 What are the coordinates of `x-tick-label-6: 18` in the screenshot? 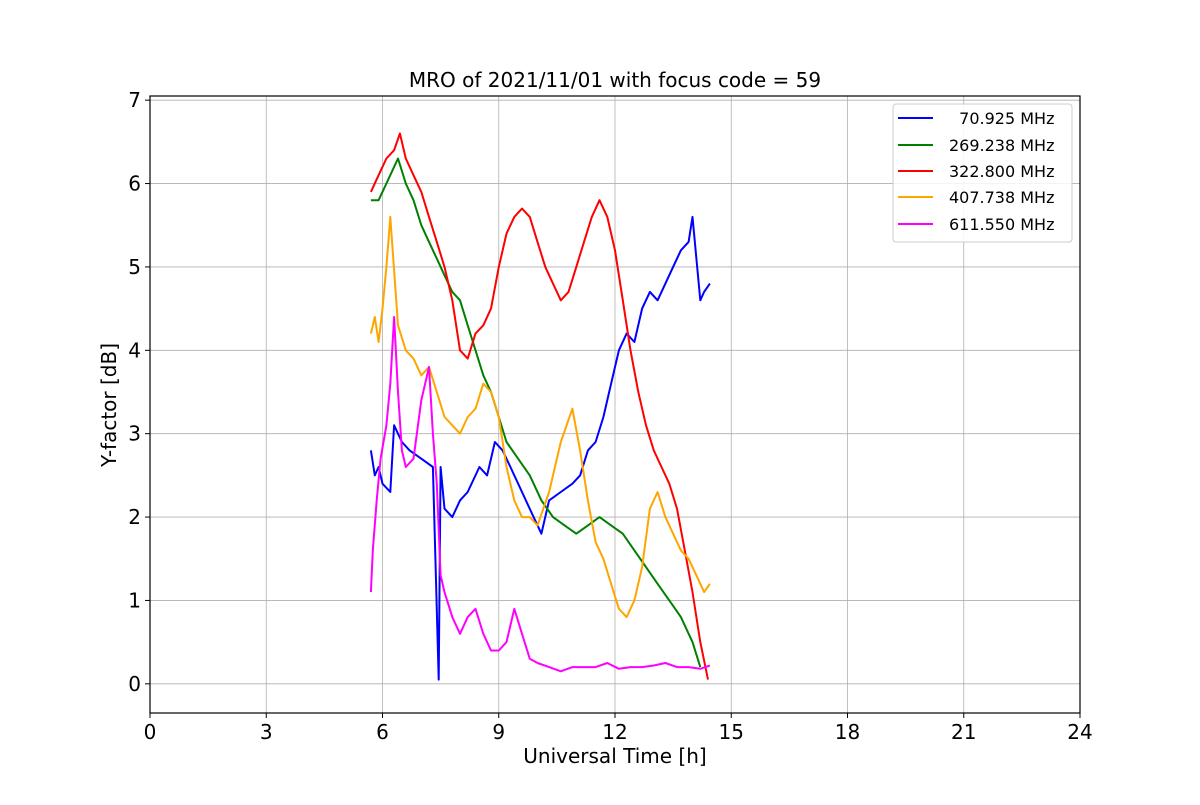 It's located at (847, 732).